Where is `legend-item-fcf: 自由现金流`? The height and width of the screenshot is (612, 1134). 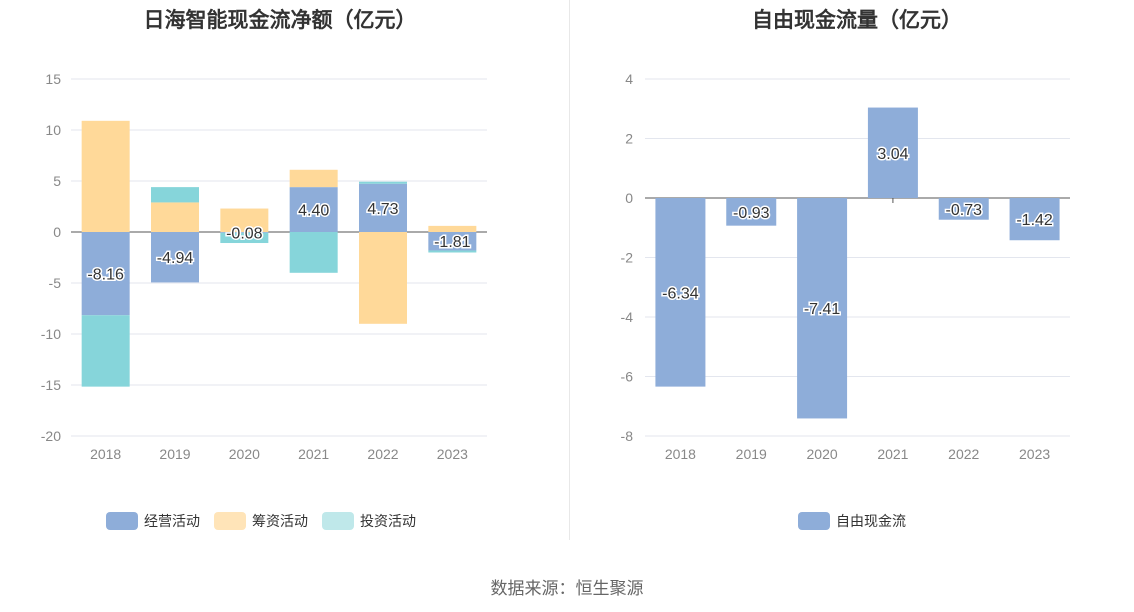 legend-item-fcf: 自由现金流 is located at coordinates (852, 521).